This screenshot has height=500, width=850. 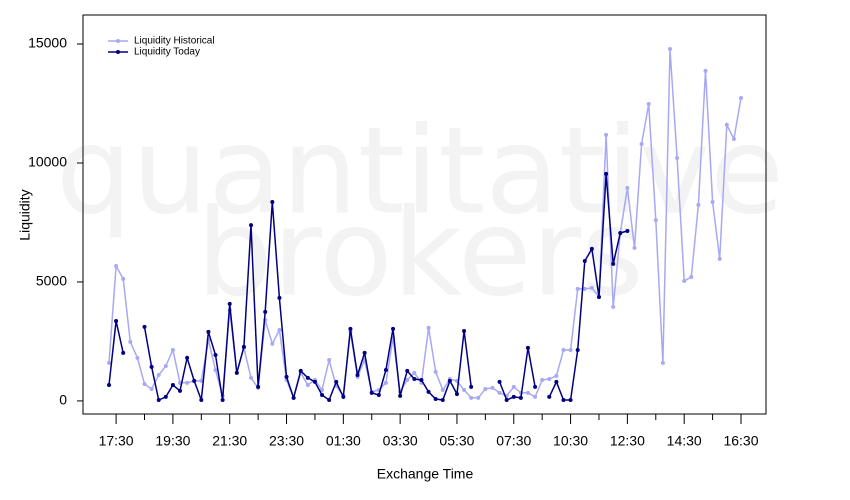 I want to click on x-tick-label: 03:30, so click(x=400, y=441).